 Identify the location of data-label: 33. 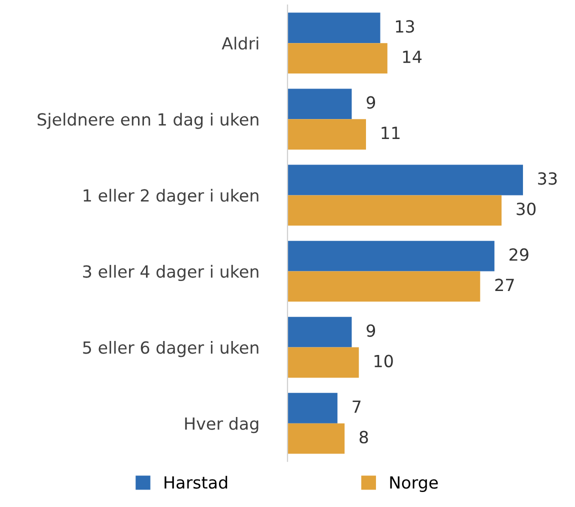
(547, 178).